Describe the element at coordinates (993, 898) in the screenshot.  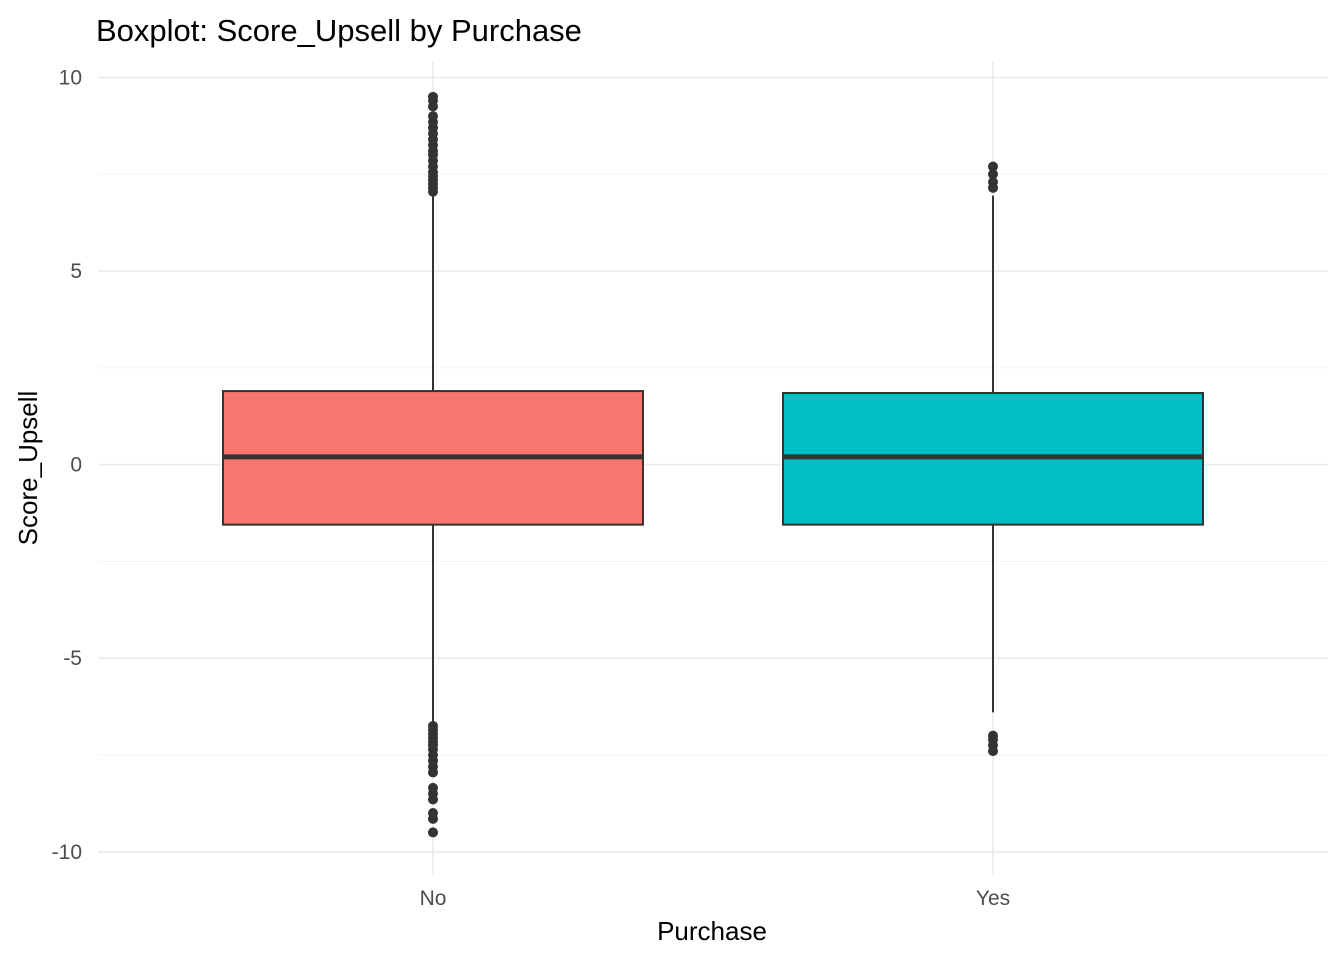
I see `x-tick-label: Yes` at that location.